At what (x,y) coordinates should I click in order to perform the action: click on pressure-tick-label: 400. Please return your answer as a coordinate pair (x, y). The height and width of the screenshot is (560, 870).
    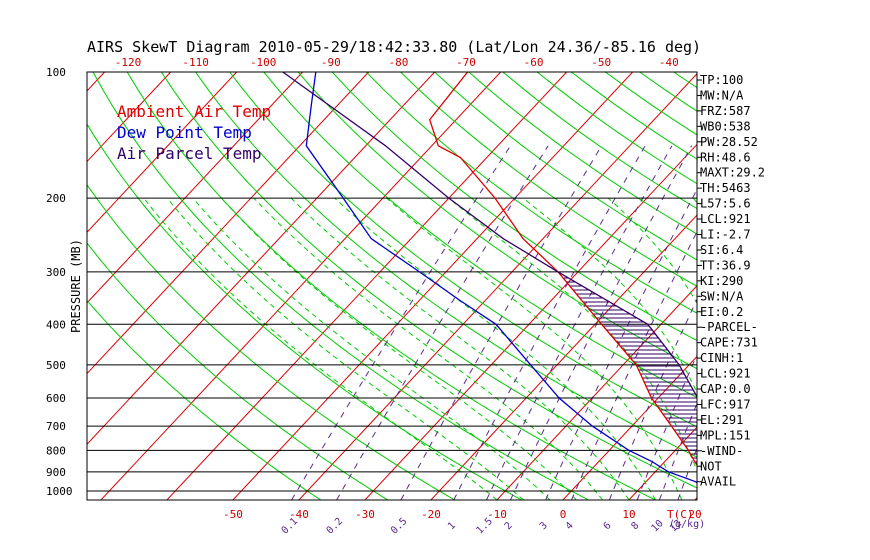
    Looking at the image, I should click on (56, 324).